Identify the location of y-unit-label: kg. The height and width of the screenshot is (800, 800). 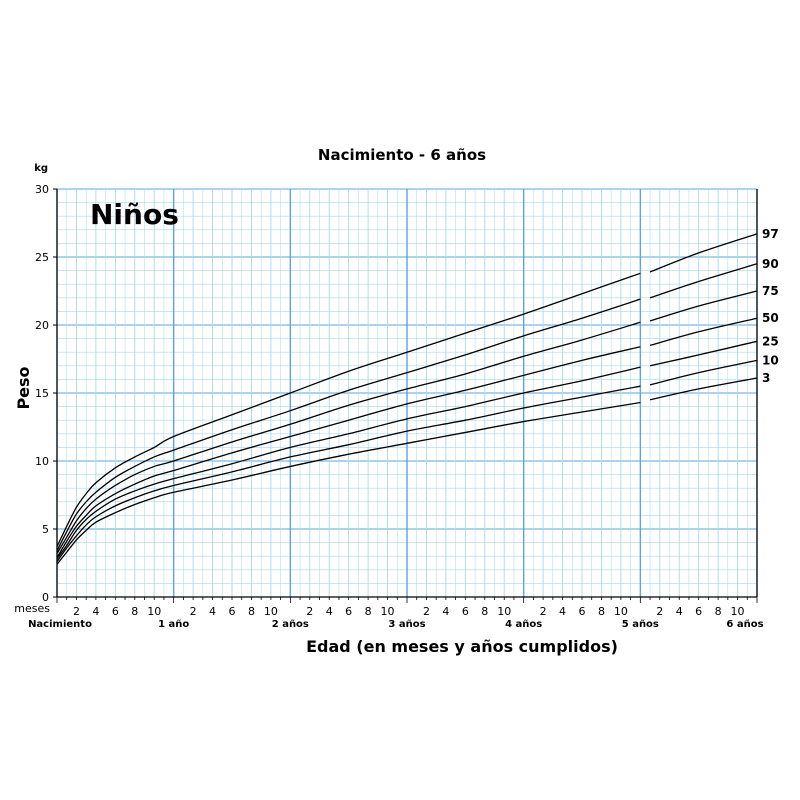
(41, 168).